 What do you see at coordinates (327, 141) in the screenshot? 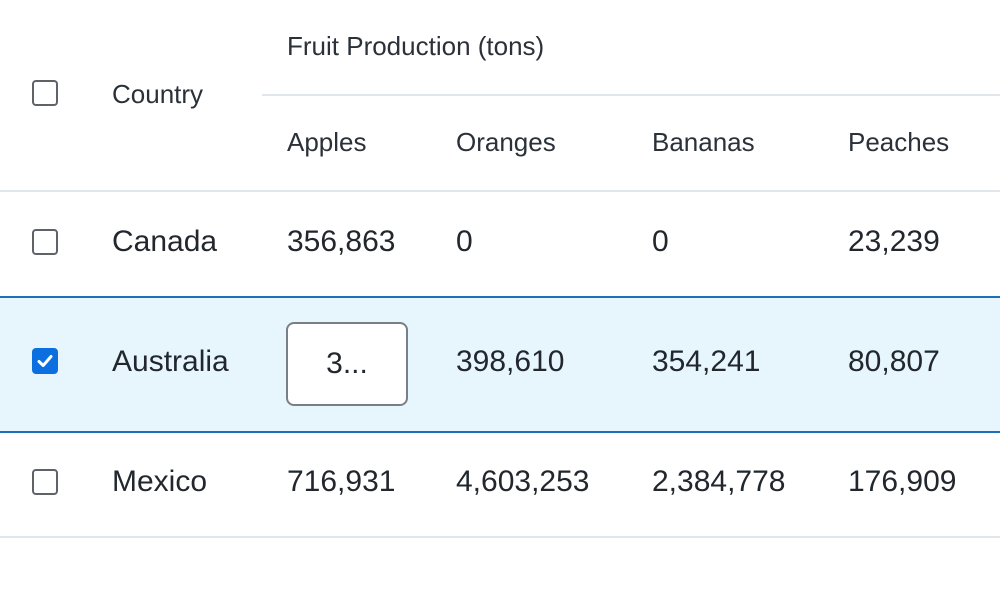
I see `column-header-apples: Apples` at bounding box center [327, 141].